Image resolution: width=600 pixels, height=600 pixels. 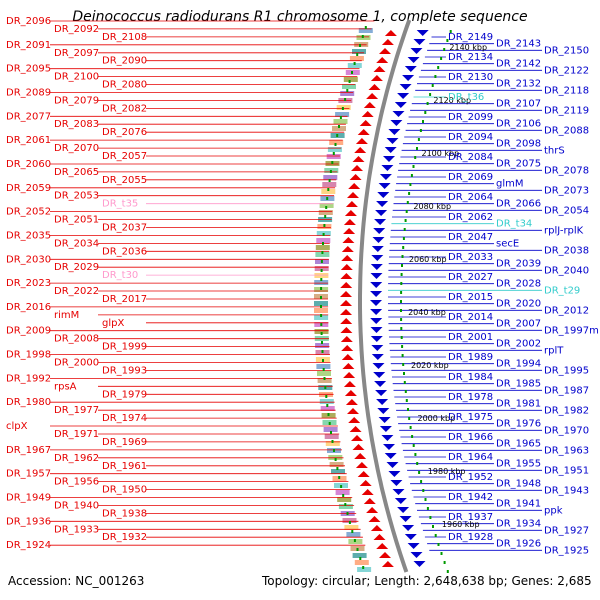 What do you see at coordinates (518, 84) in the screenshot?
I see `gene-label: DR_2132` at bounding box center [518, 84].